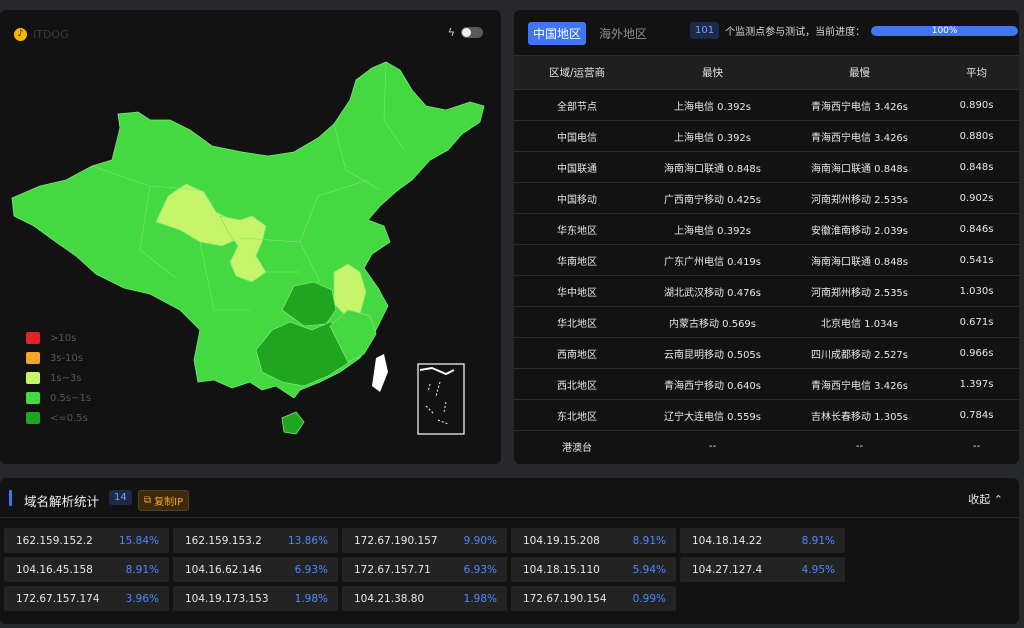  What do you see at coordinates (58, 398) in the screenshot?
I see `legend-item: 0.5s~1s` at bounding box center [58, 398].